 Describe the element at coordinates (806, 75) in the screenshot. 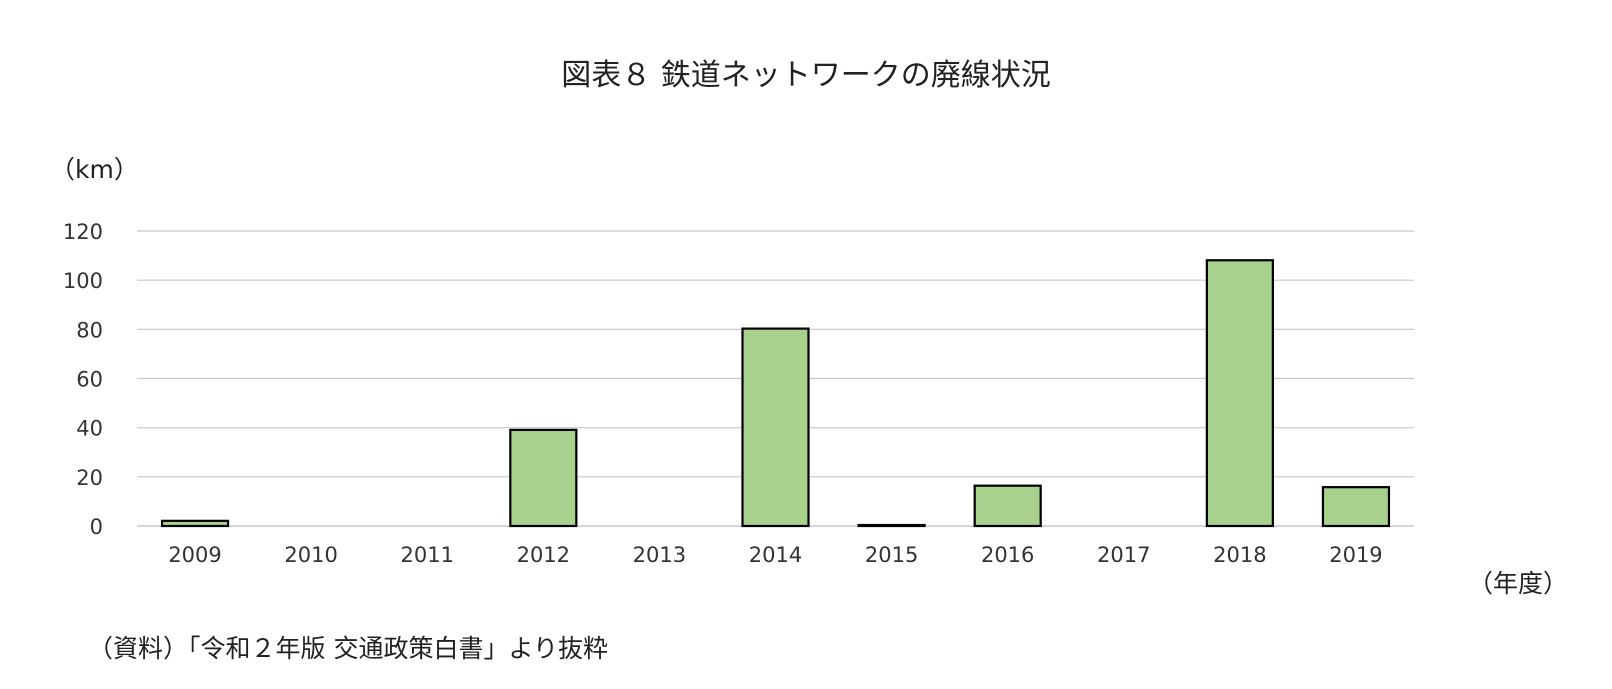

I see `chart-title: 図表８ 鉄道ネットワークの廃線状況` at that location.